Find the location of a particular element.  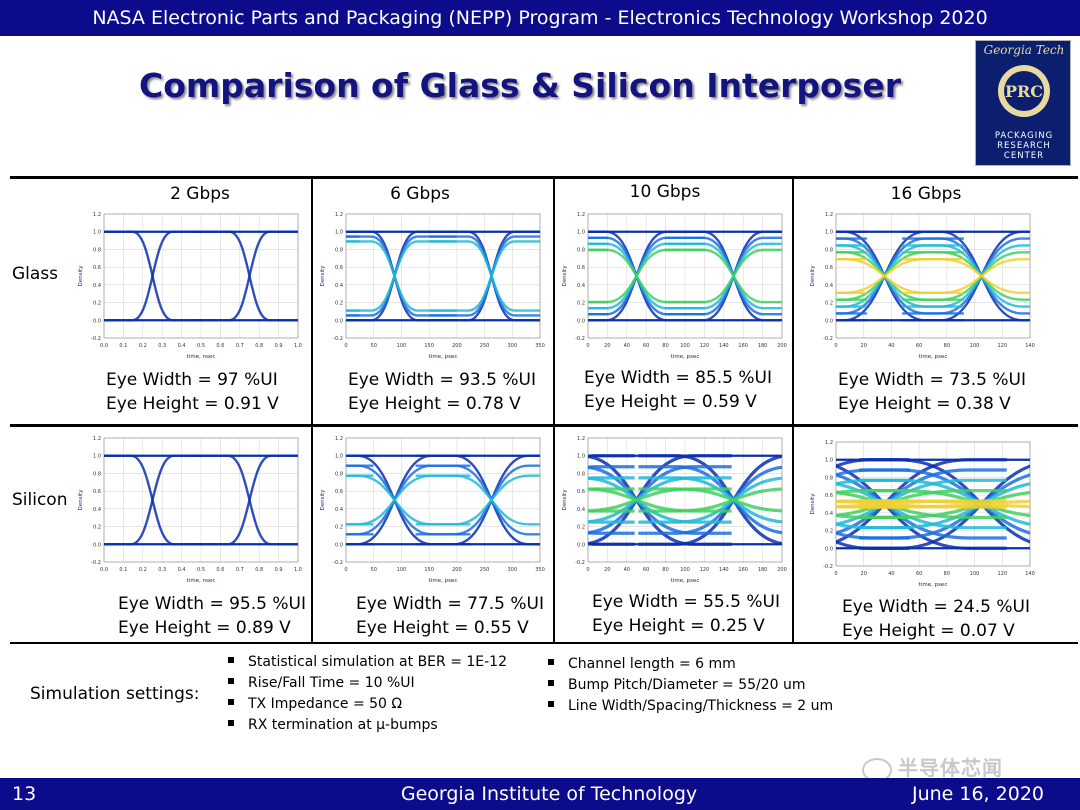

table-top-rule is located at coordinates (544, 177).